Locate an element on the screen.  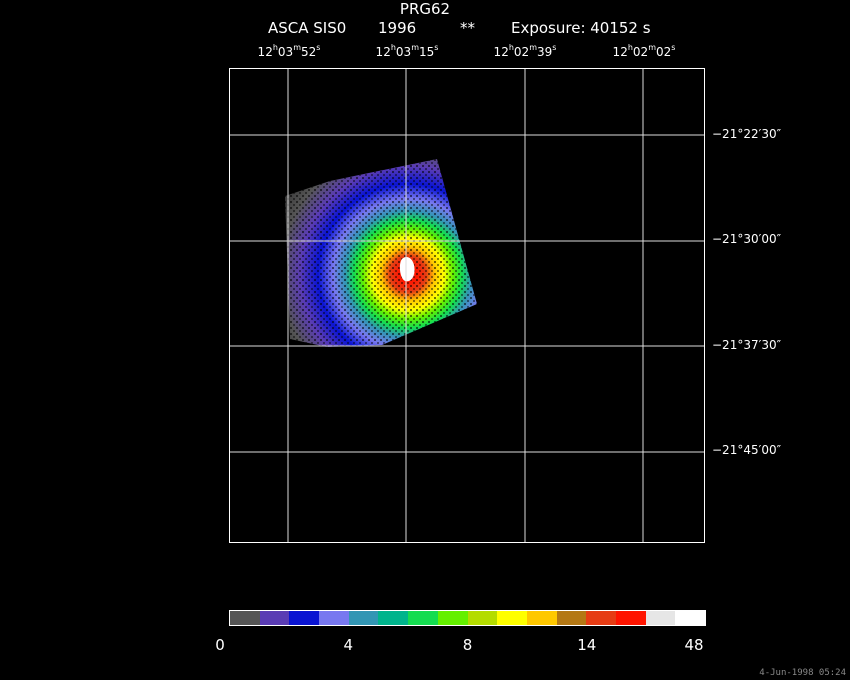
dec-label: −21°45′00″ is located at coordinates (747, 450).